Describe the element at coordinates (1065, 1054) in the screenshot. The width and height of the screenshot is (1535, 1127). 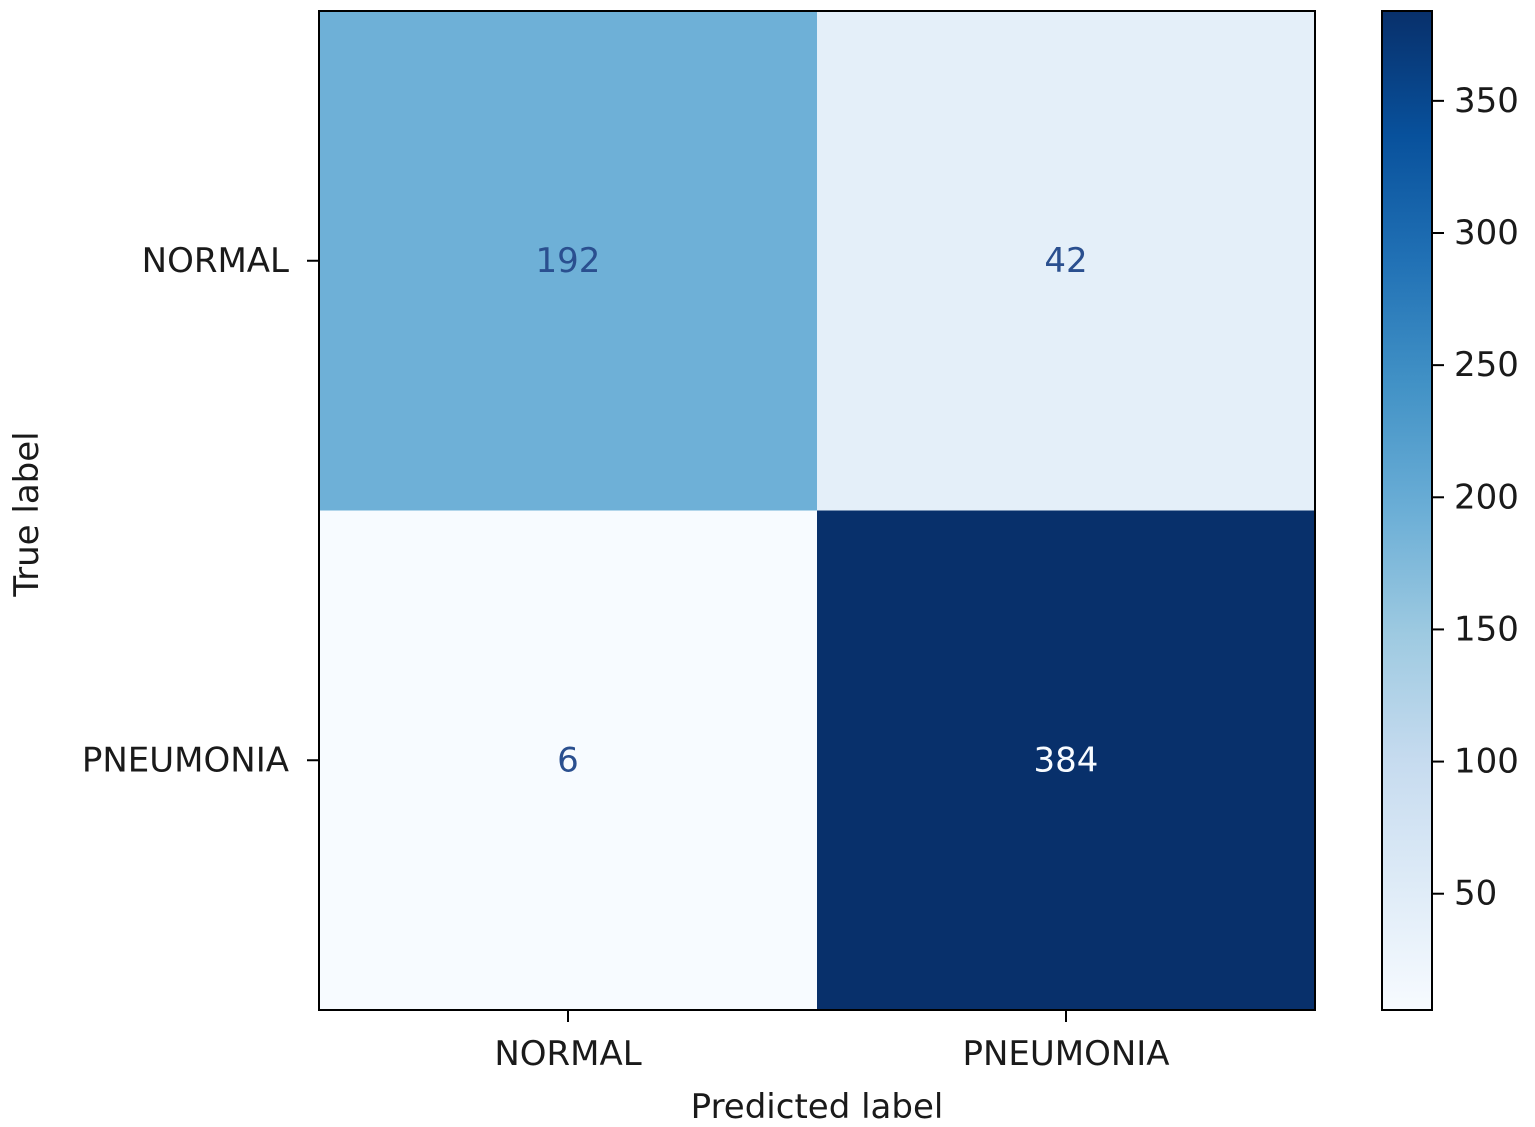
I see `x-tick-label: PNEUMONIA` at that location.